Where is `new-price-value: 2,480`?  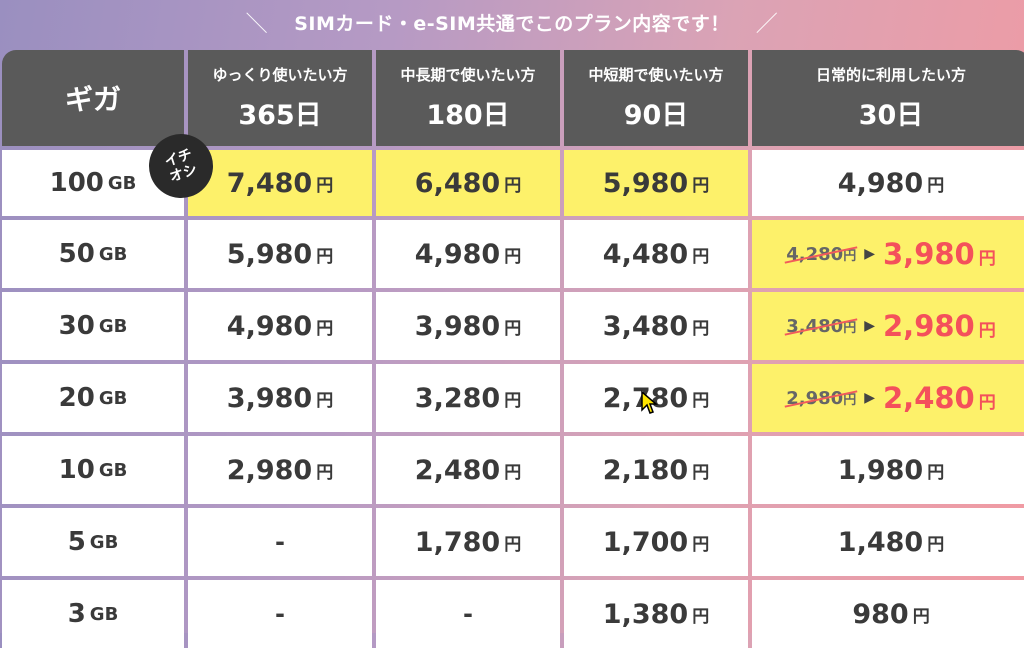 new-price-value: 2,480 is located at coordinates (929, 398).